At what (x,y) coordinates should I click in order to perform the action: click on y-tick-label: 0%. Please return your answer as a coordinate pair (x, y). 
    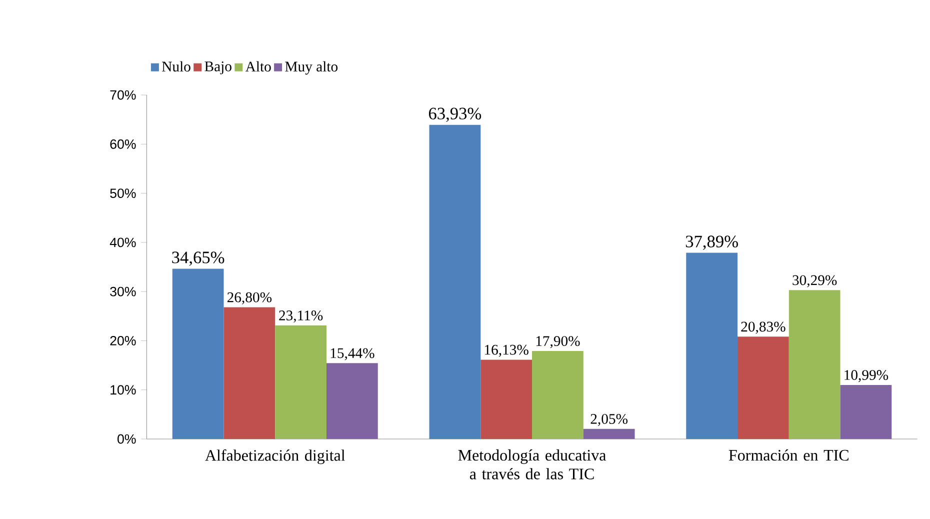
    Looking at the image, I should click on (127, 439).